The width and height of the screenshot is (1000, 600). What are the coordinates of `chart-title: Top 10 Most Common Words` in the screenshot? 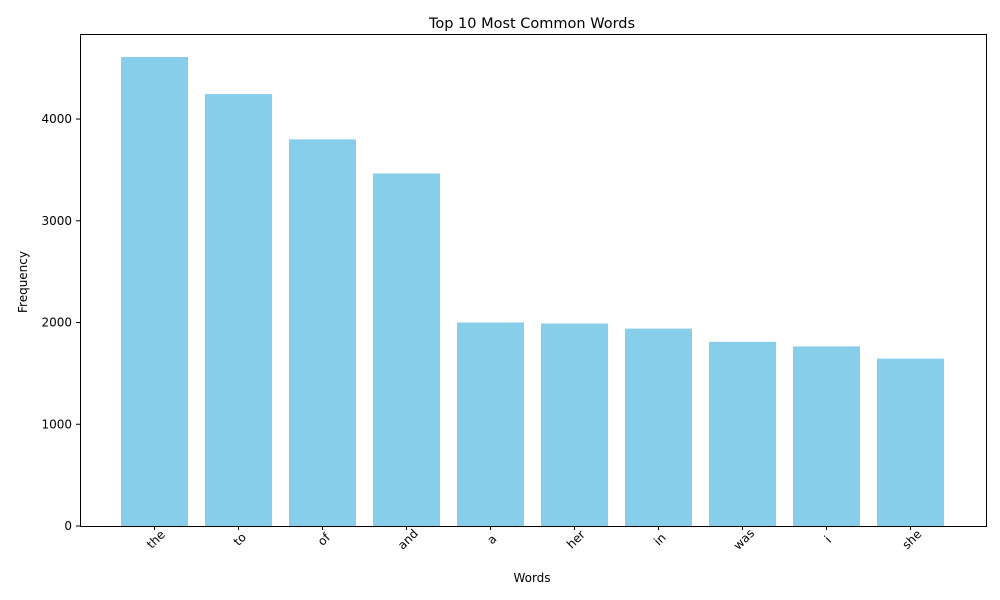 It's located at (531, 24).